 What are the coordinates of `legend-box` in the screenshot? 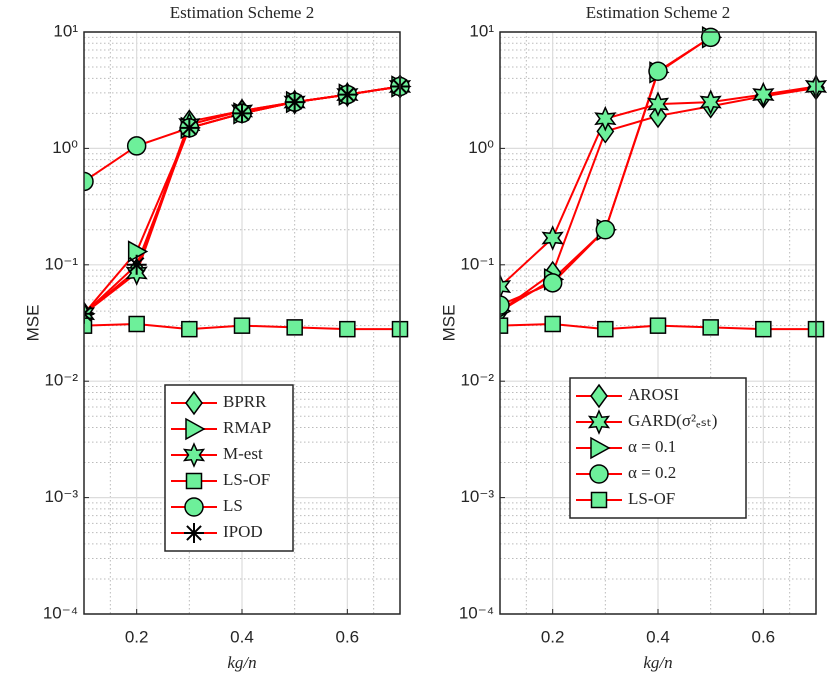 It's located at (229, 468).